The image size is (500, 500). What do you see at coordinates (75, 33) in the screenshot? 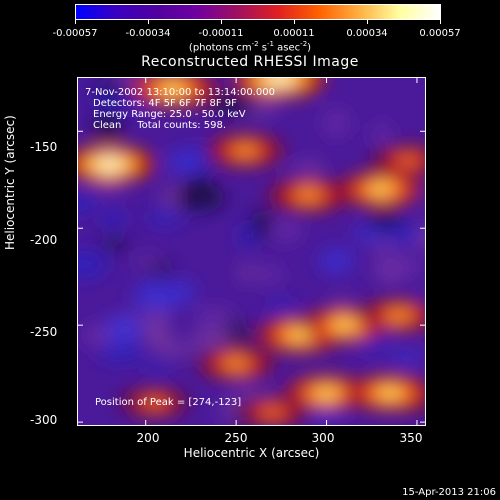
I see `colorbar-tick-label: -0.00057` at bounding box center [75, 33].